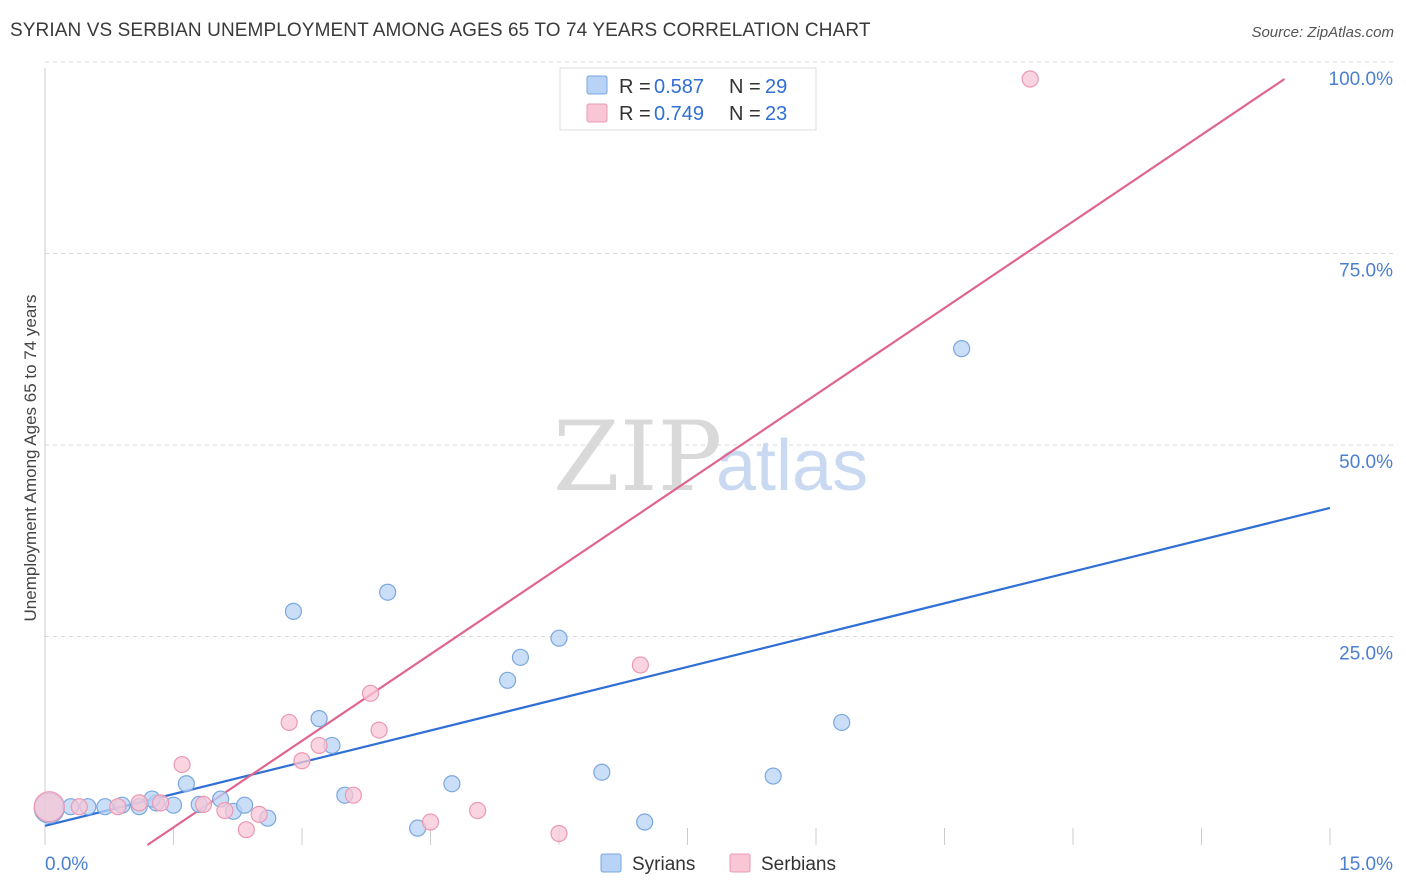 The height and width of the screenshot is (892, 1406). I want to click on series-legend: Syrians Serbians, so click(718, 864).